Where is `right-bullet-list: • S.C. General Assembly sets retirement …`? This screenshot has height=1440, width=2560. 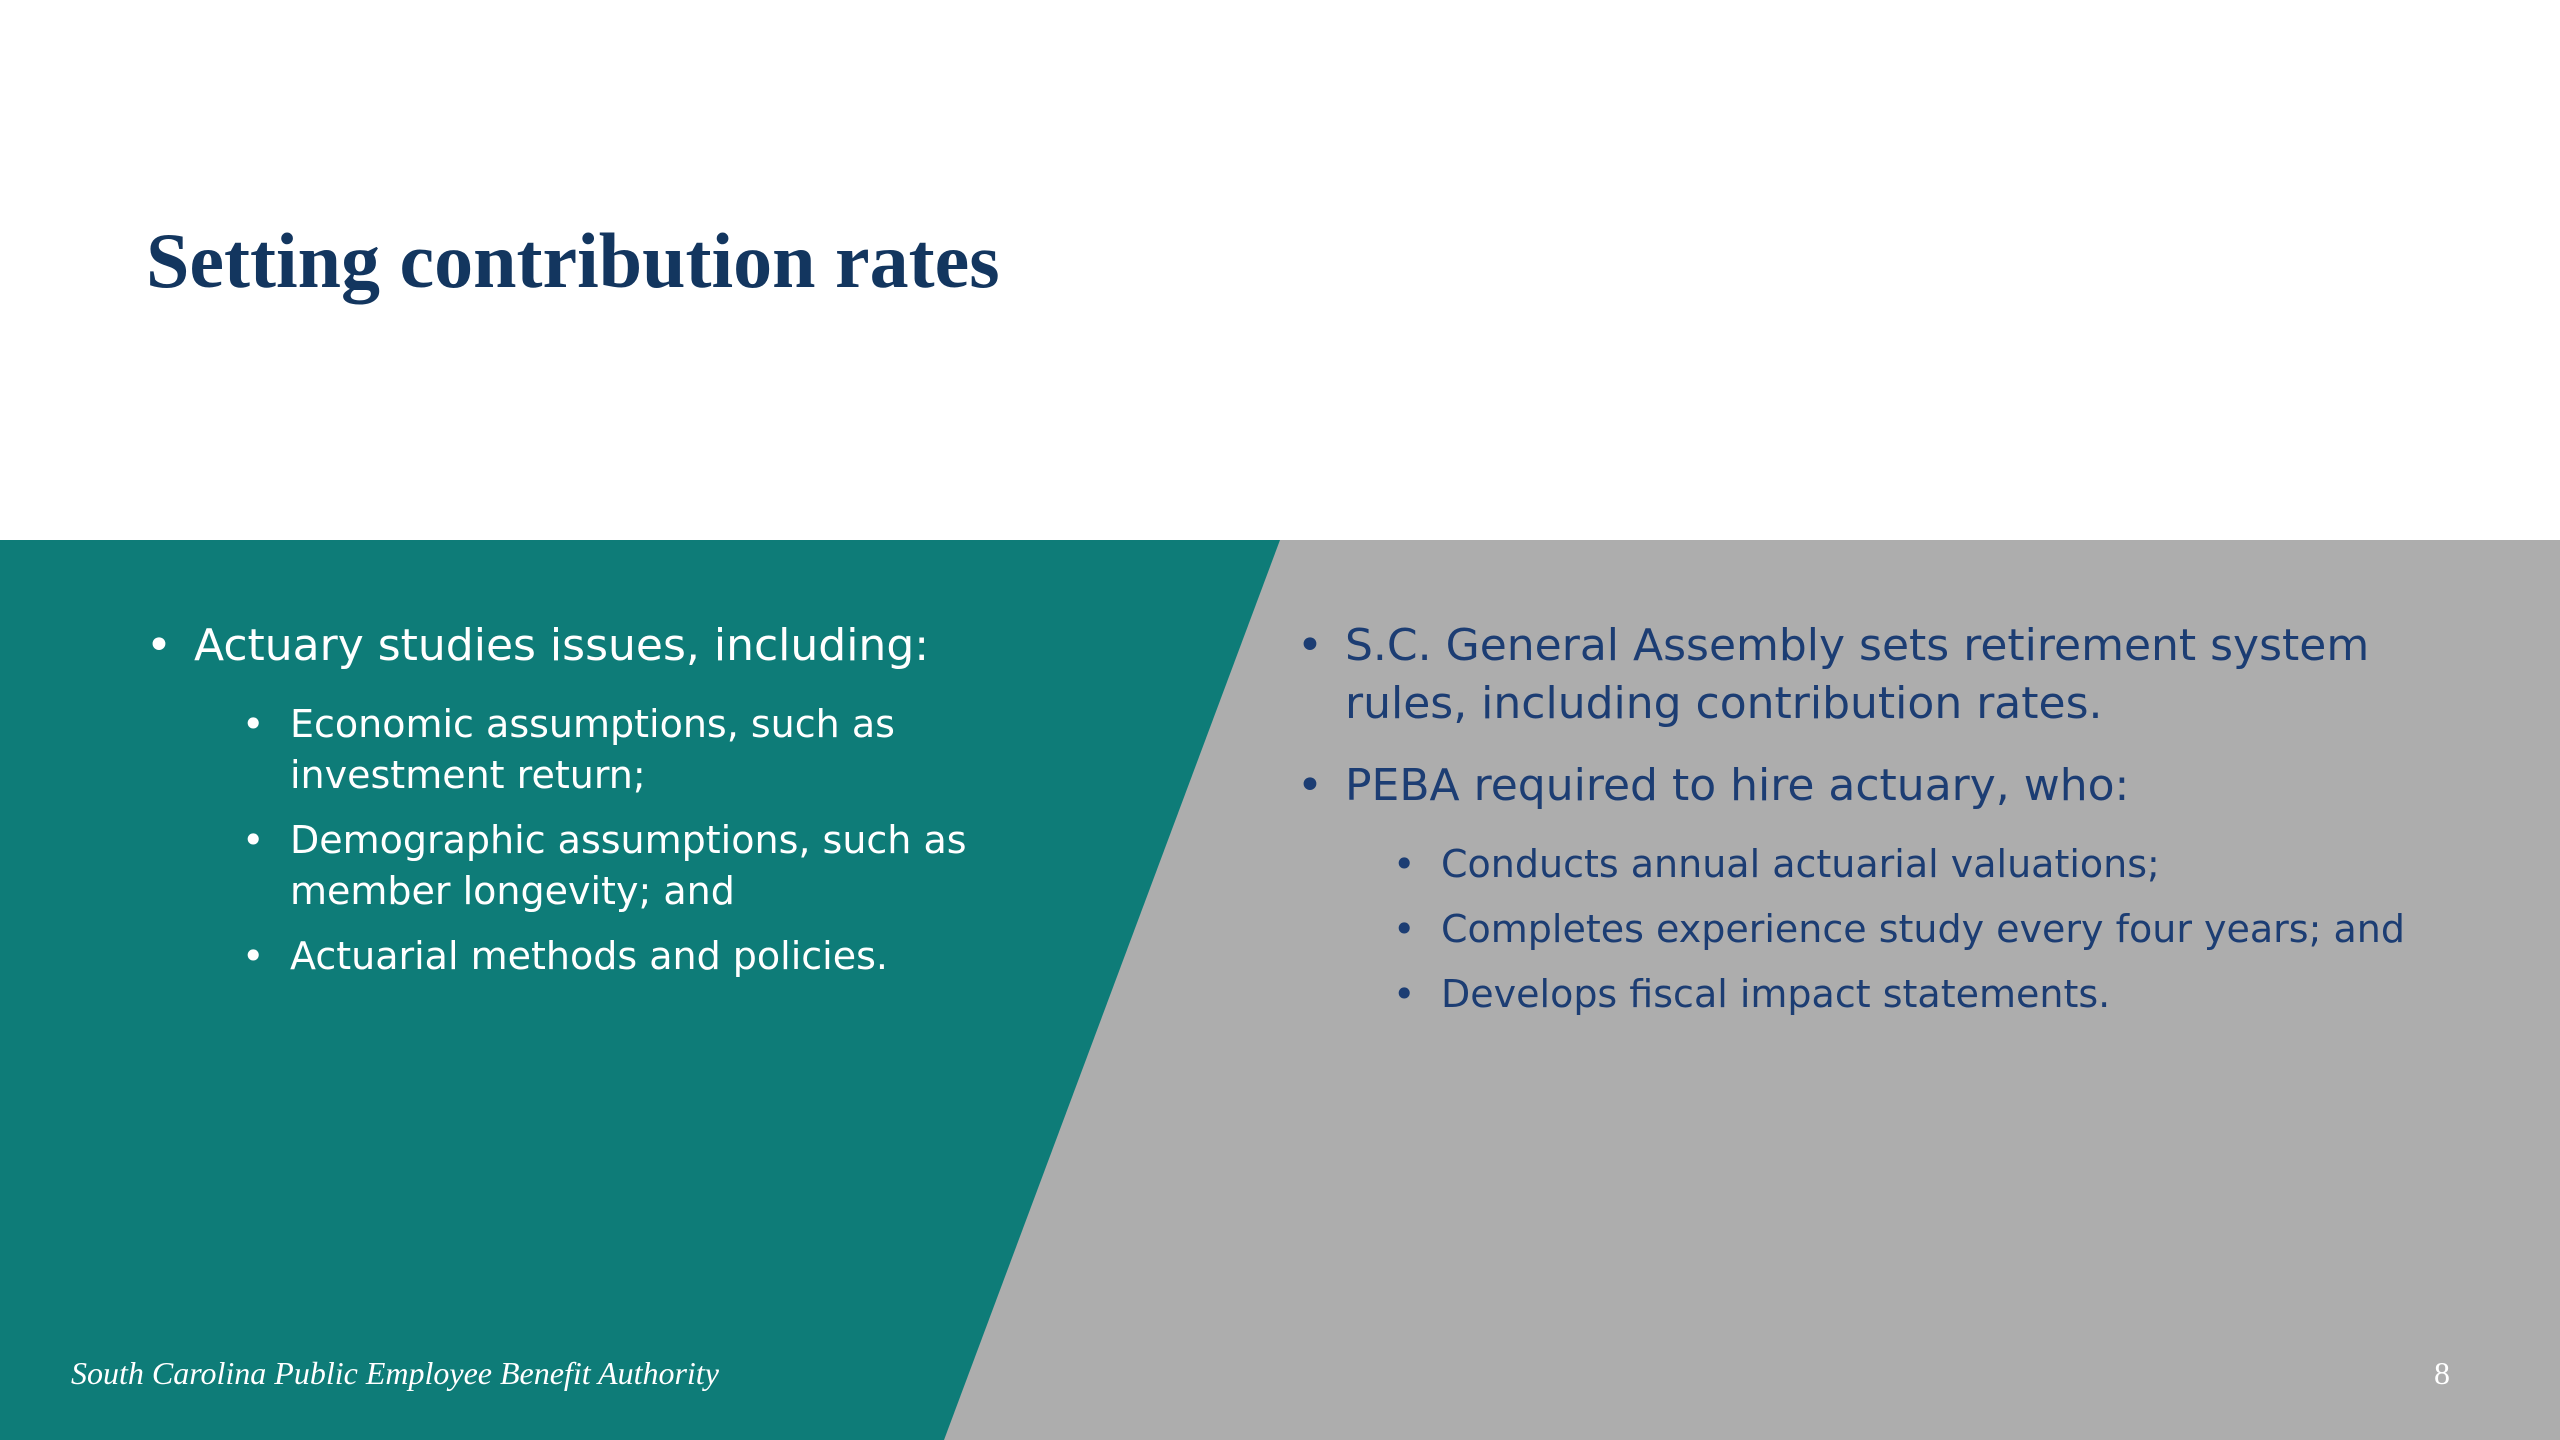
right-bullet-list: • S.C. General Assembly sets retirement … is located at coordinates (1857, 825).